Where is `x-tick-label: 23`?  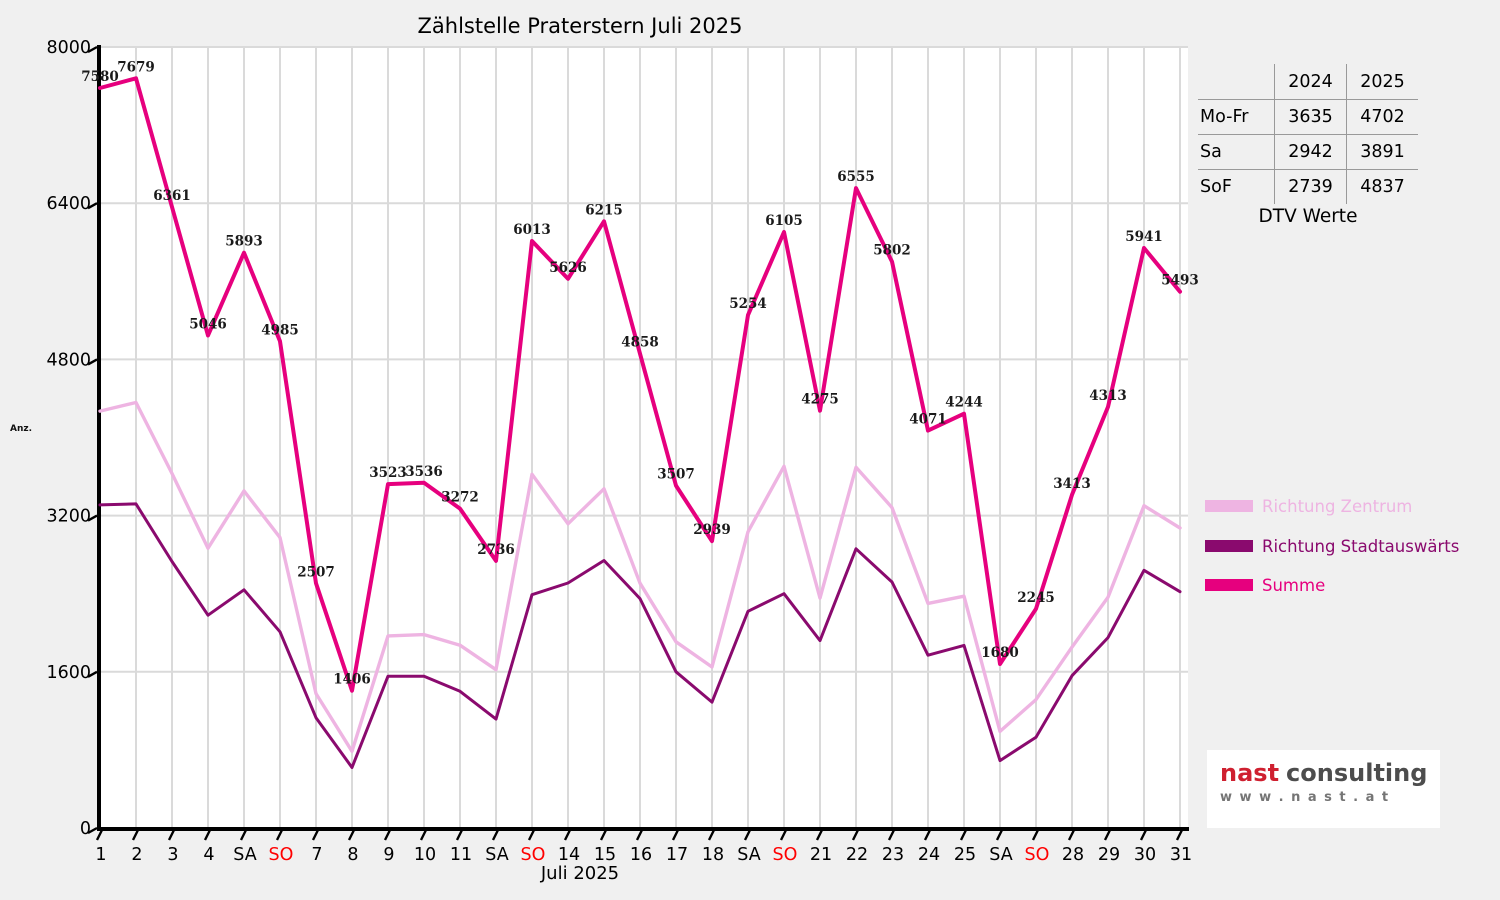 x-tick-label: 23 is located at coordinates (893, 855).